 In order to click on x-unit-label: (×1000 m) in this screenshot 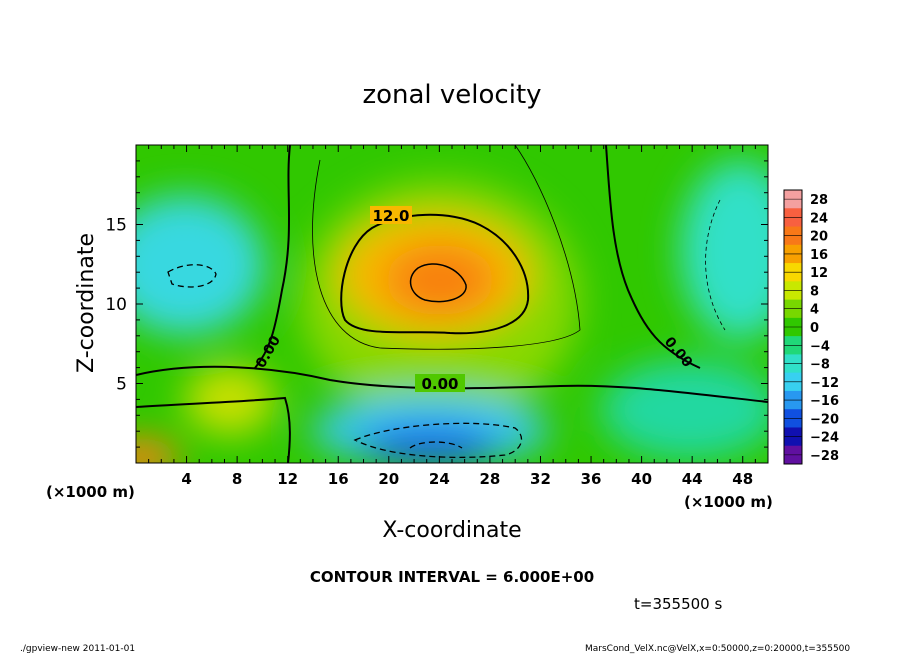, I will do `click(90, 492)`.